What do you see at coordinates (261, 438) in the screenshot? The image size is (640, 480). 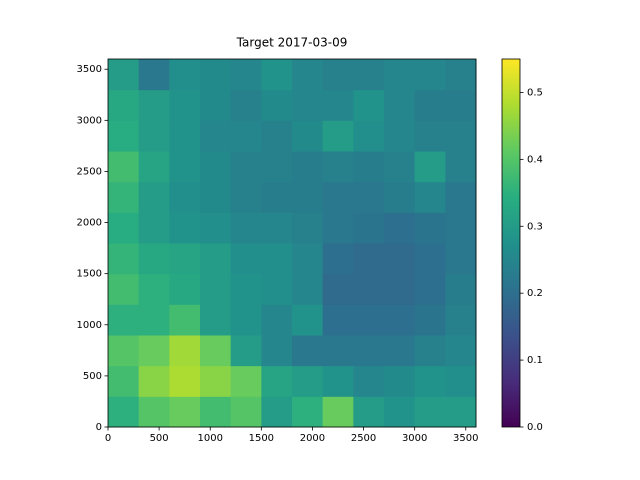 I see `x-tick-label: 1500` at bounding box center [261, 438].